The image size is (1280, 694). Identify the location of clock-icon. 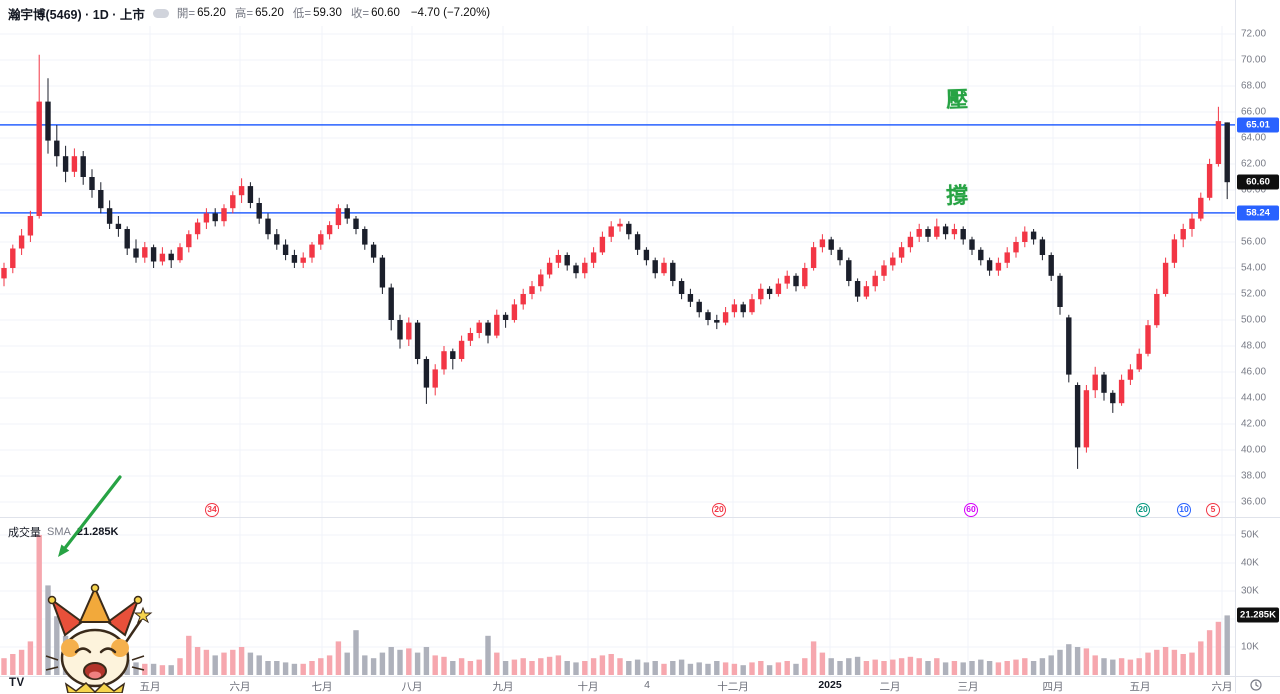
(1256, 685).